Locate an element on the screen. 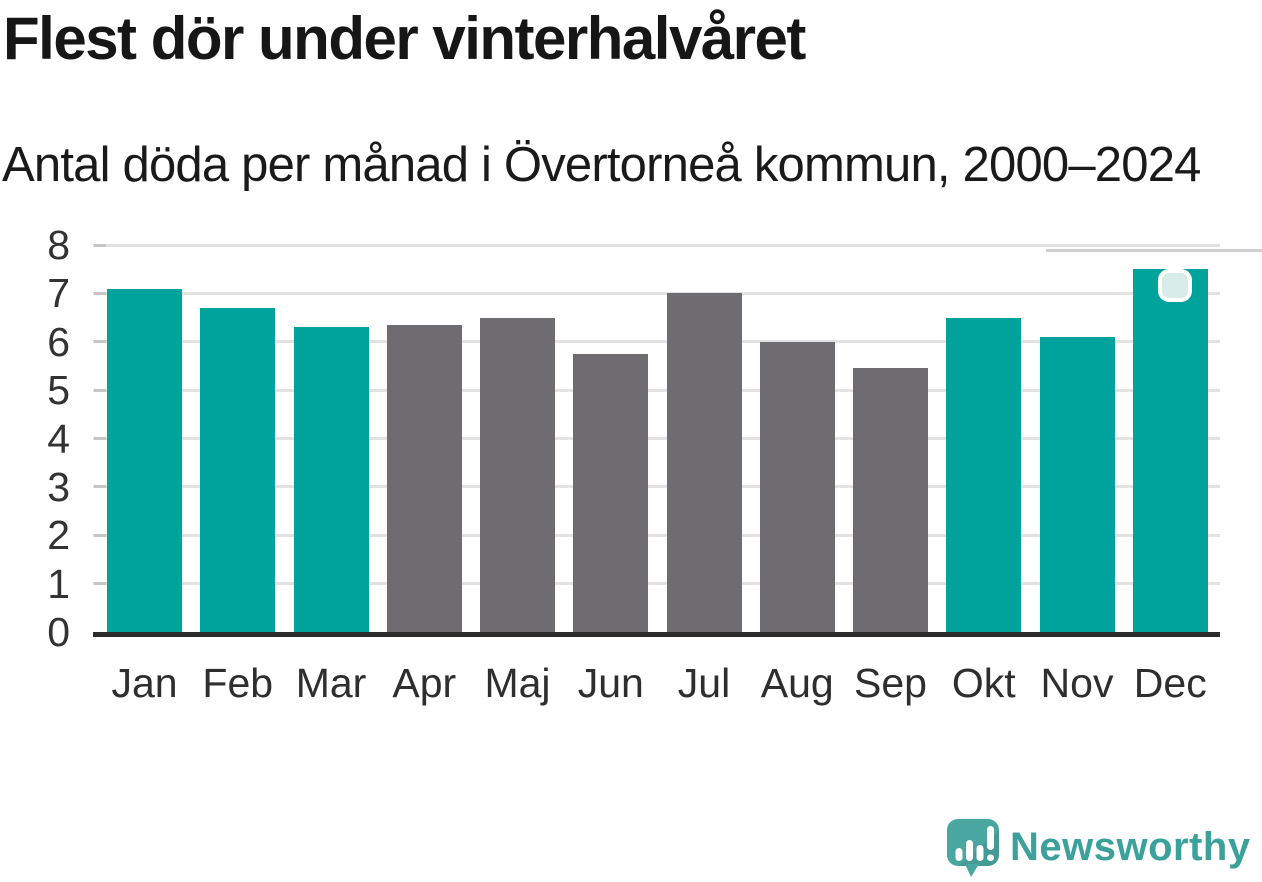 The width and height of the screenshot is (1262, 882). x-axis-label-dec: Dec is located at coordinates (1170, 683).